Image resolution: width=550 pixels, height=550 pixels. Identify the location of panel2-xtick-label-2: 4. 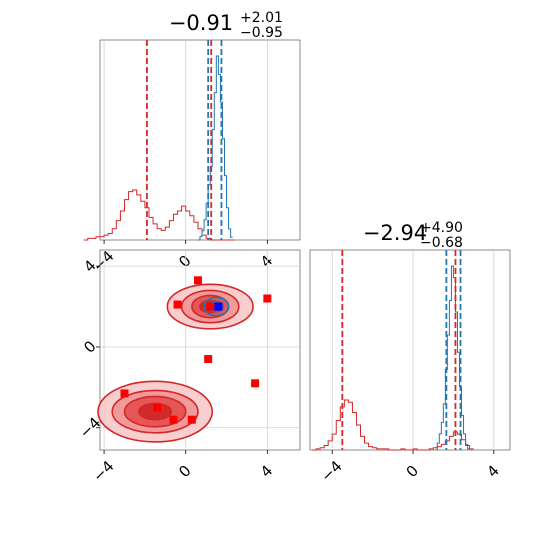
(266, 471).